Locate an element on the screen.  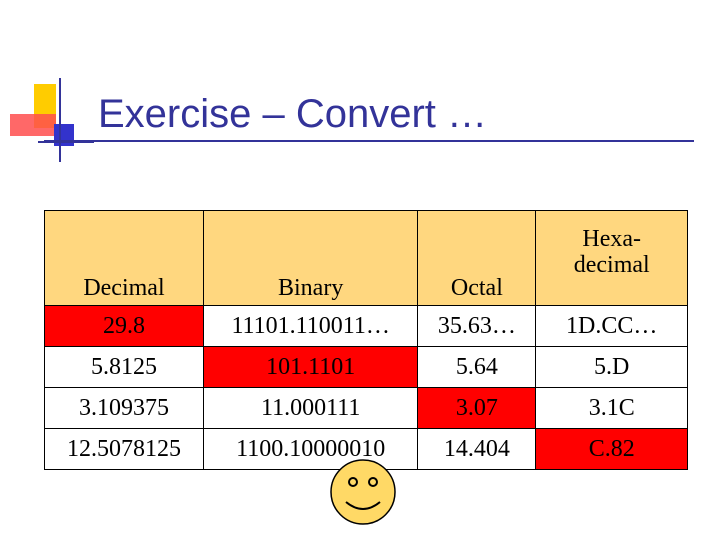
table-row: 5.8125 101.1101 5.64 5.D is located at coordinates (366, 367).